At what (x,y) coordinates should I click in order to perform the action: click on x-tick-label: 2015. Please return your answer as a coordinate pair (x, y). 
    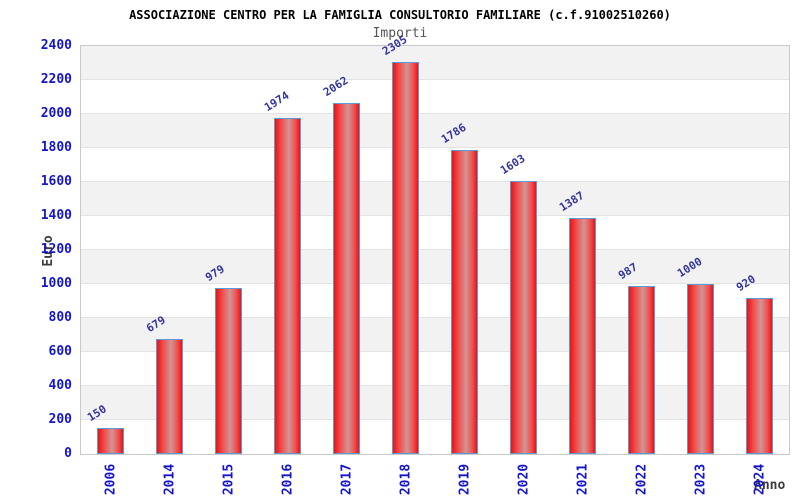
    Looking at the image, I should click on (229, 479).